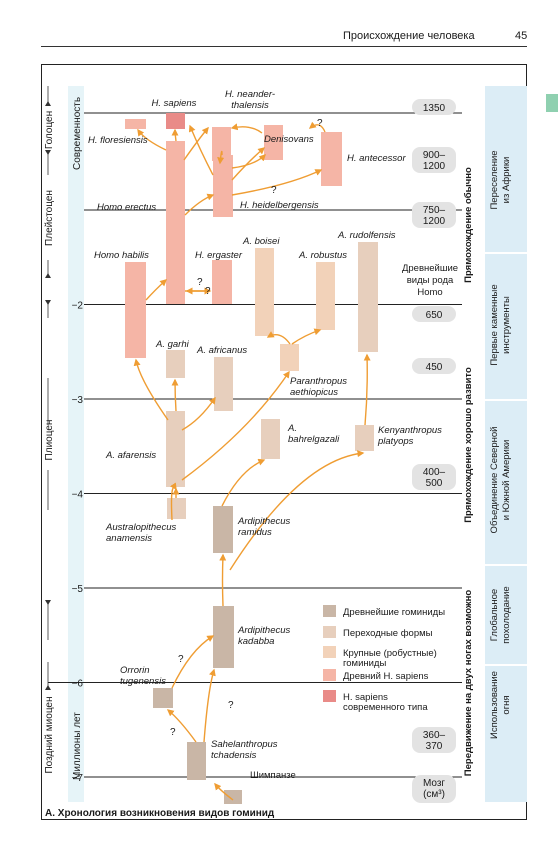 Image resolution: width=558 pixels, height=848 pixels. I want to click on brain-size-value: 900– 1200, so click(434, 161).